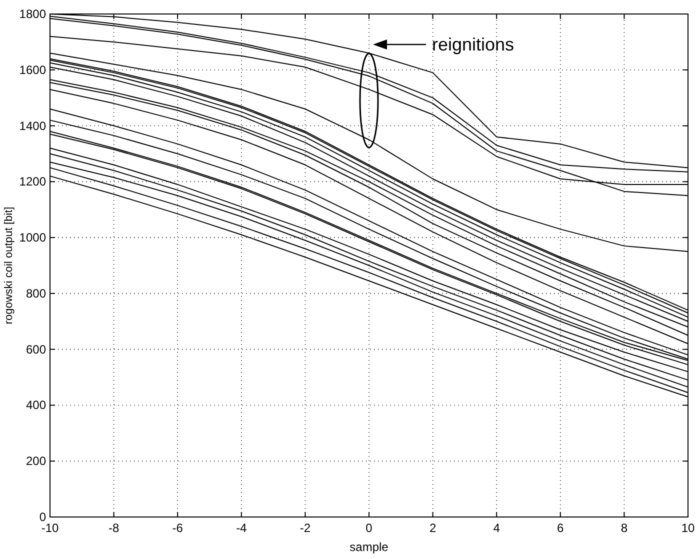 This screenshot has height=559, width=699. I want to click on y-tick-label: 800, so click(36, 293).